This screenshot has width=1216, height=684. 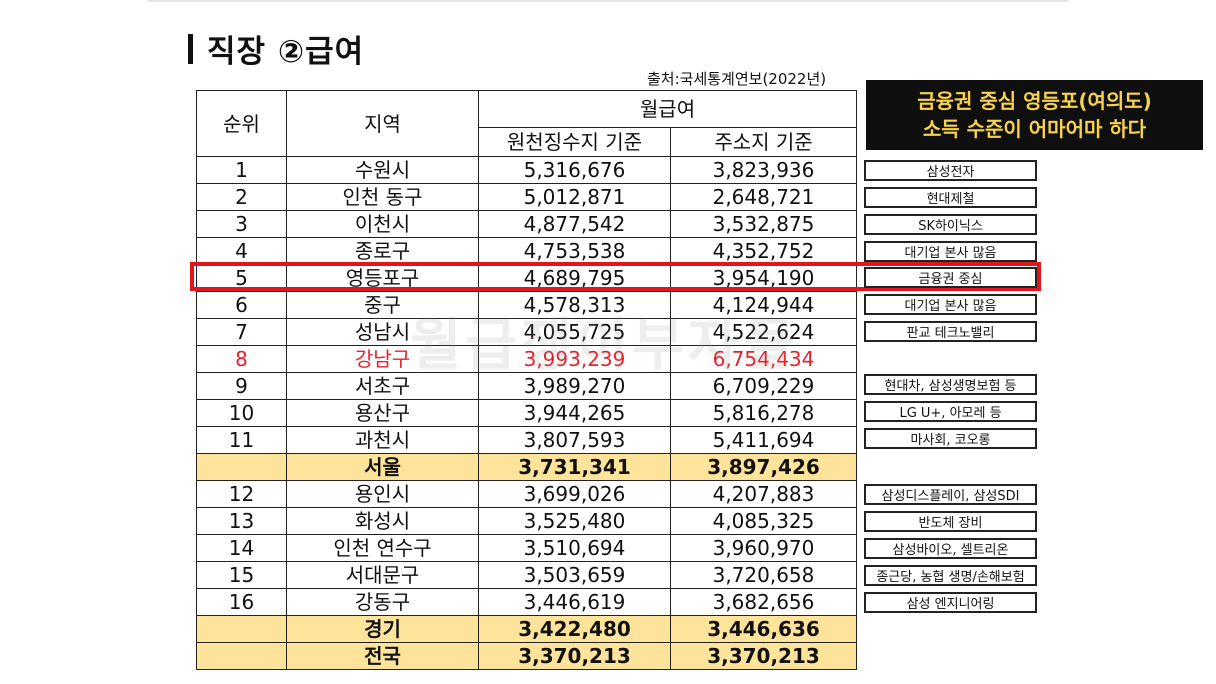 I want to click on cell-residence: 3,954,190, so click(x=763, y=278).